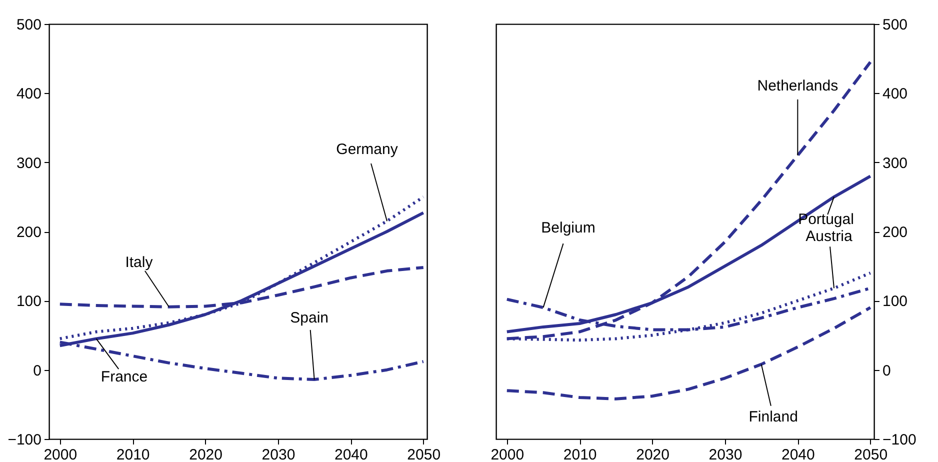  I want to click on text: Finland, so click(773, 417).